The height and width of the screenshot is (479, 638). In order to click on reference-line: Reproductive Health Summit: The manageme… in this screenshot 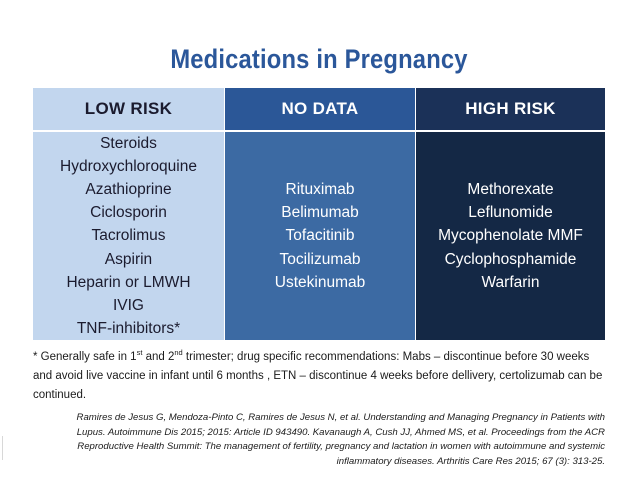, I will do `click(341, 447)`.